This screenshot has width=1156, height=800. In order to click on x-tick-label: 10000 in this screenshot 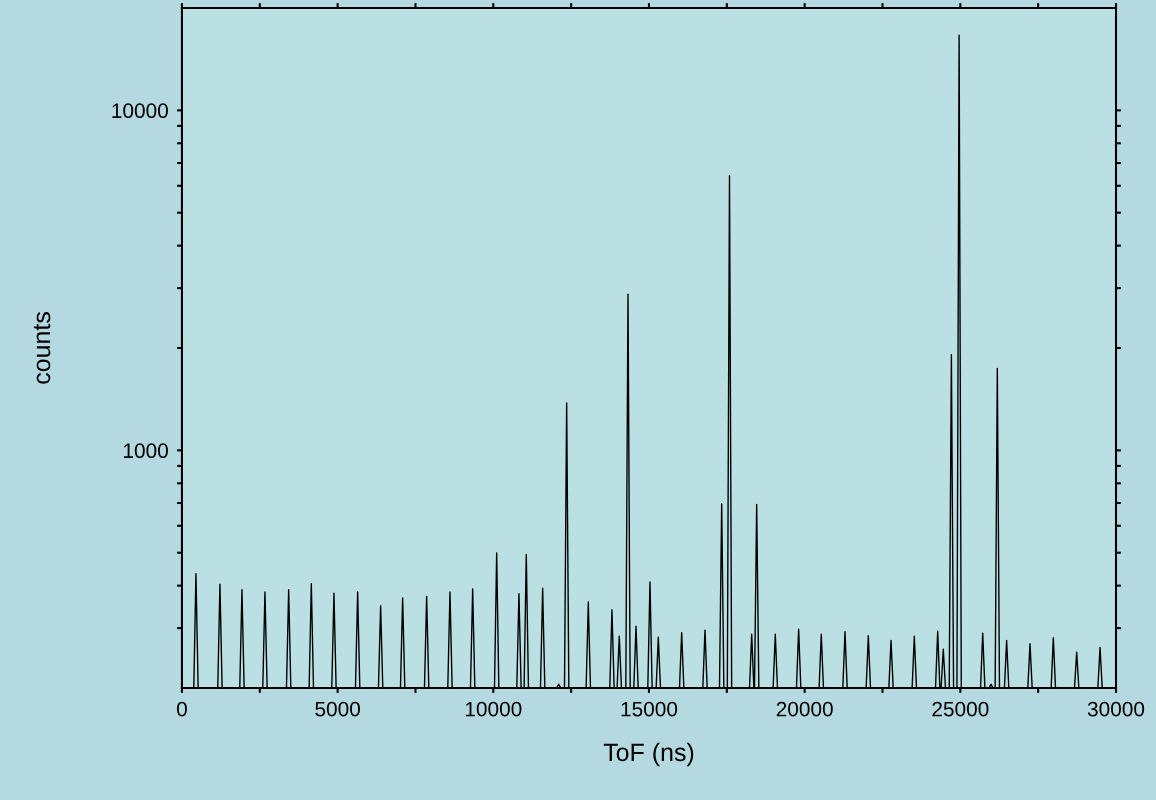, I will do `click(493, 709)`.